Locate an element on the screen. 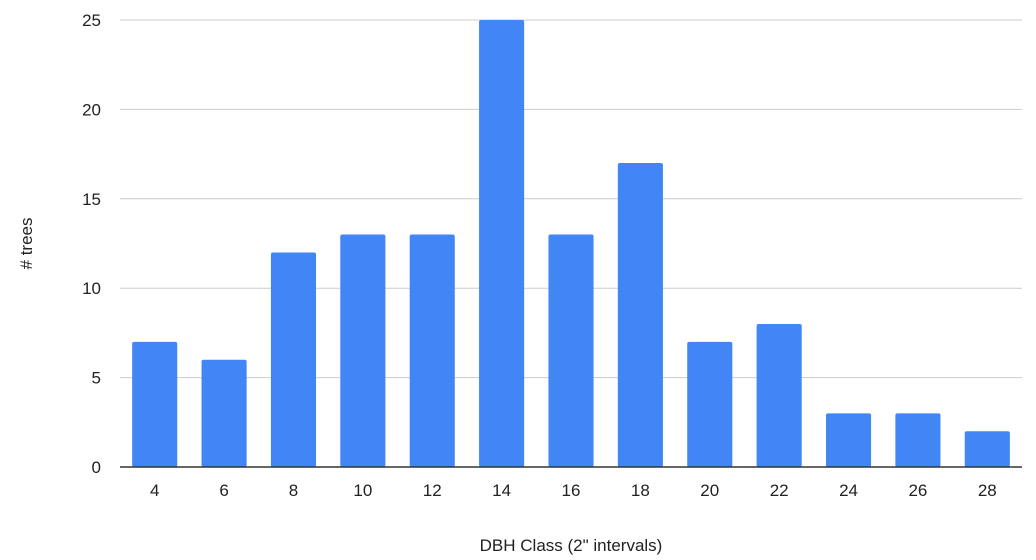 Image resolution: width=1036 pixels, height=560 pixels. x-tick-label: 22 is located at coordinates (779, 490).